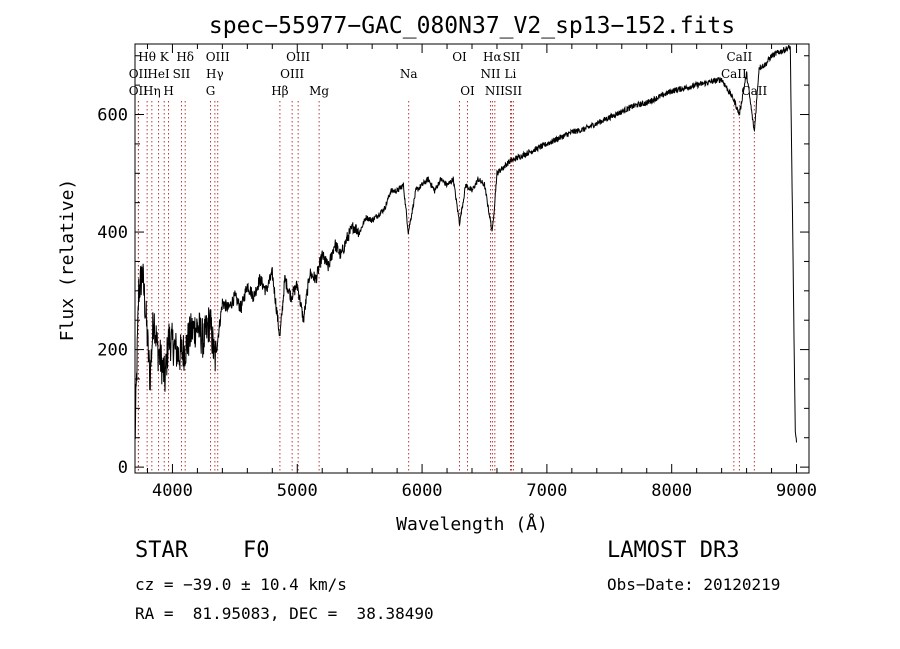 This screenshot has height=649, width=900. Describe the element at coordinates (297, 491) in the screenshot. I see `x-tick-label: 5000` at that location.